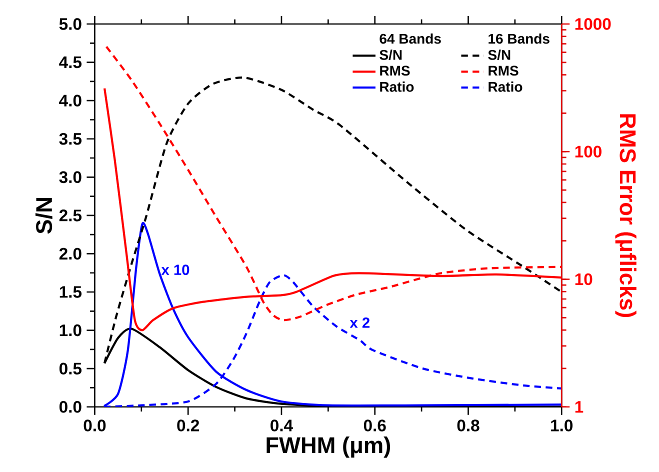  Describe the element at coordinates (519, 38) in the screenshot. I see `annotation: 16 Bands` at that location.